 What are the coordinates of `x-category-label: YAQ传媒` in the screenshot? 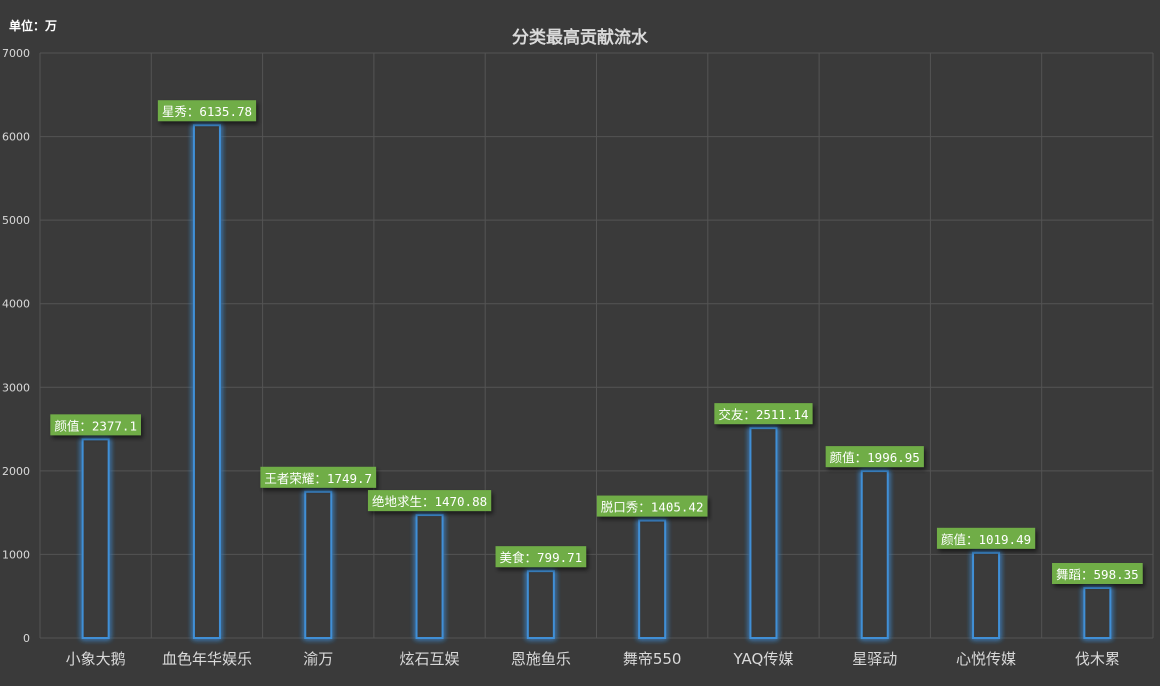 It's located at (763, 659).